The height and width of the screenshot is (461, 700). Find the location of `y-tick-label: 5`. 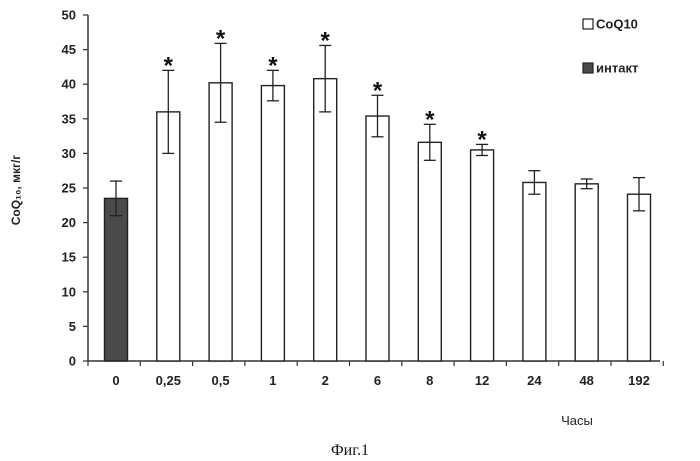

y-tick-label: 5 is located at coordinates (72, 326).